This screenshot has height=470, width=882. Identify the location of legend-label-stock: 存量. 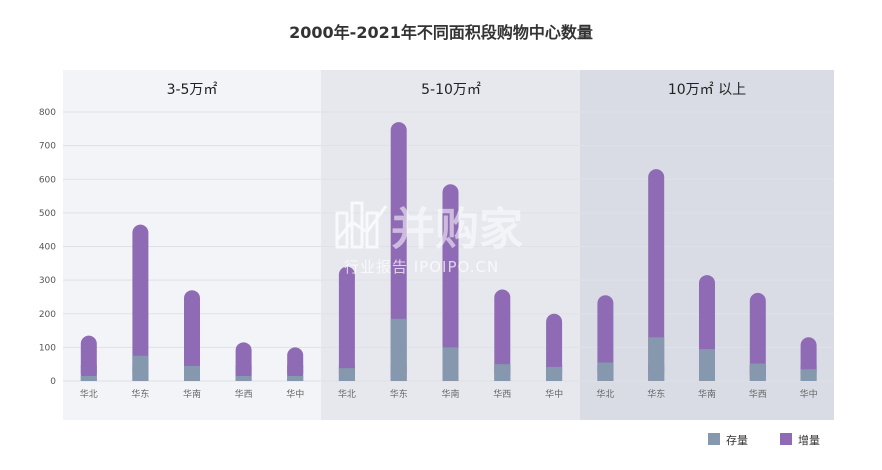
(737, 440).